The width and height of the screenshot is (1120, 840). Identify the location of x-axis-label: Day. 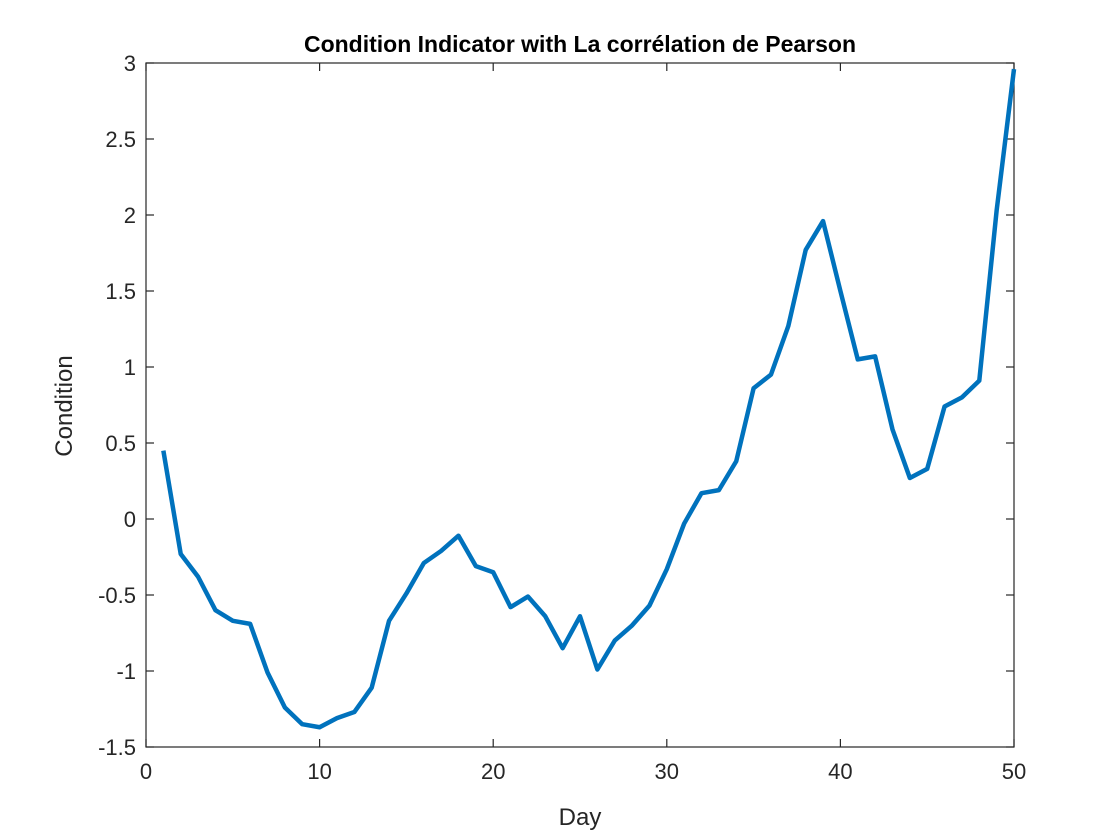
(580, 817).